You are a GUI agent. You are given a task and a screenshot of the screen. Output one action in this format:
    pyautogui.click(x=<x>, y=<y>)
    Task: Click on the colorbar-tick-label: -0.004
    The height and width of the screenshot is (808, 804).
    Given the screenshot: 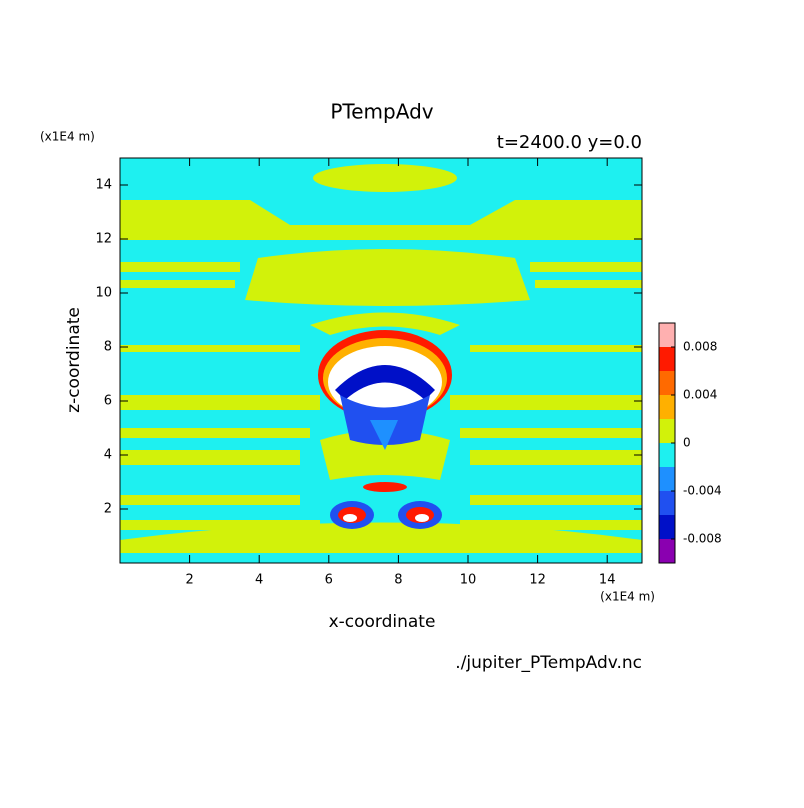 What is the action you would take?
    pyautogui.click(x=702, y=491)
    